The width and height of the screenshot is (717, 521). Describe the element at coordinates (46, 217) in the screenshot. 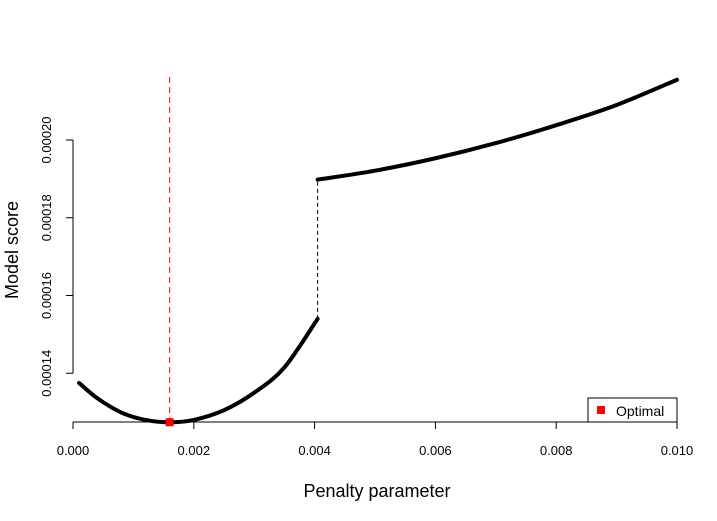

I see `y-tick-label: 0.00018` at that location.